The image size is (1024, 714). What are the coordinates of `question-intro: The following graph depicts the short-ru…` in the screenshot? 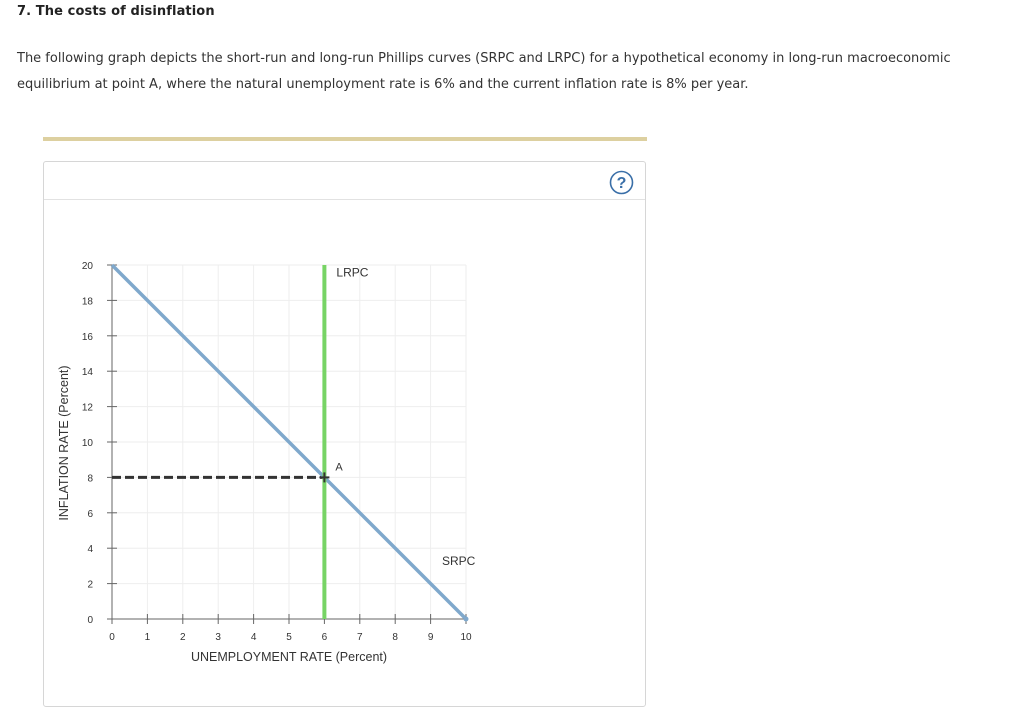 It's located at (512, 72).